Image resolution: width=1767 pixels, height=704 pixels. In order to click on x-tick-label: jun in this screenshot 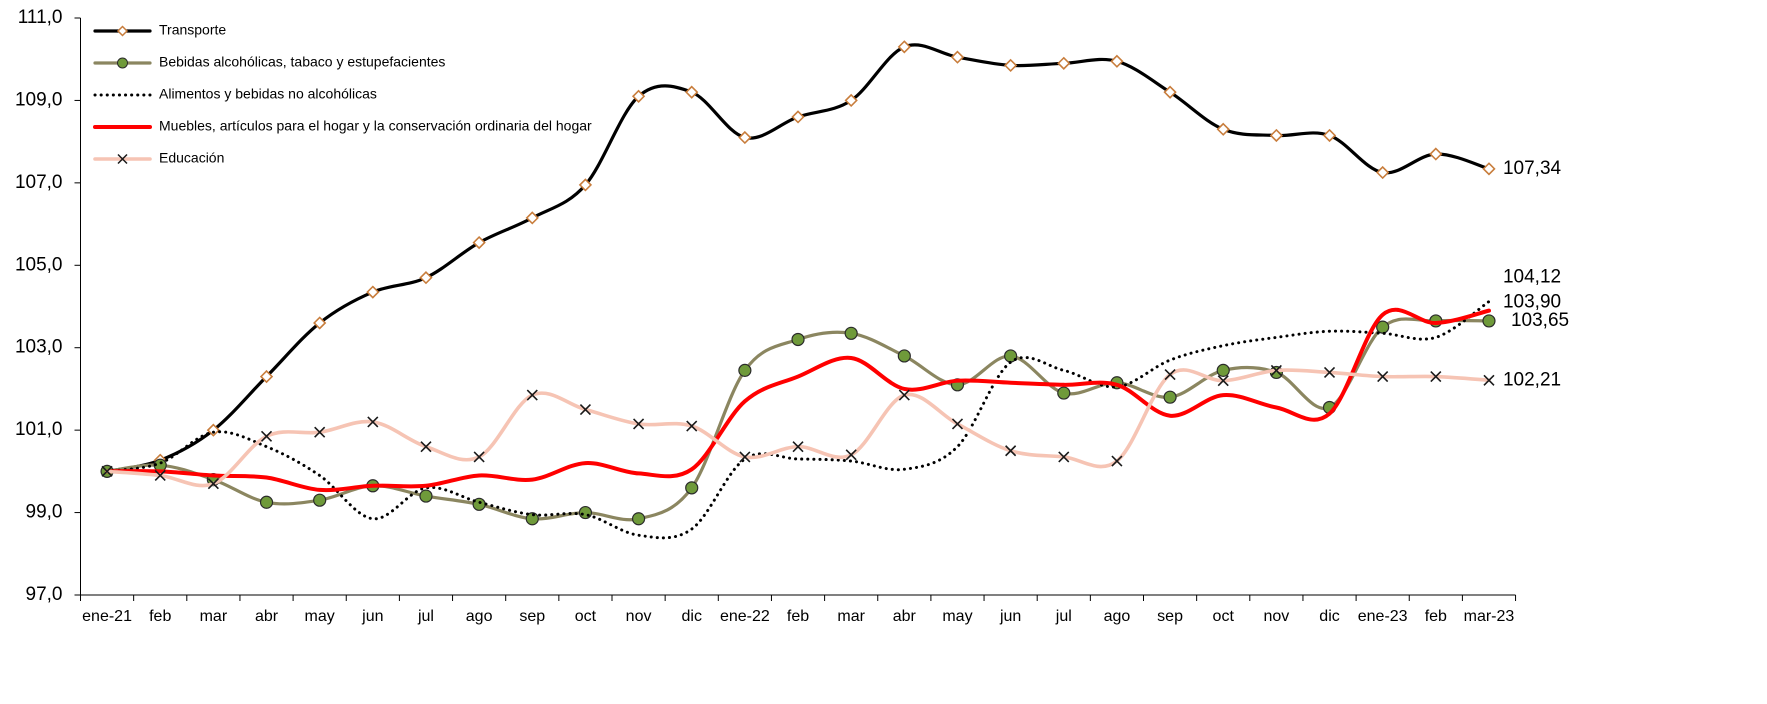, I will do `click(372, 616)`.